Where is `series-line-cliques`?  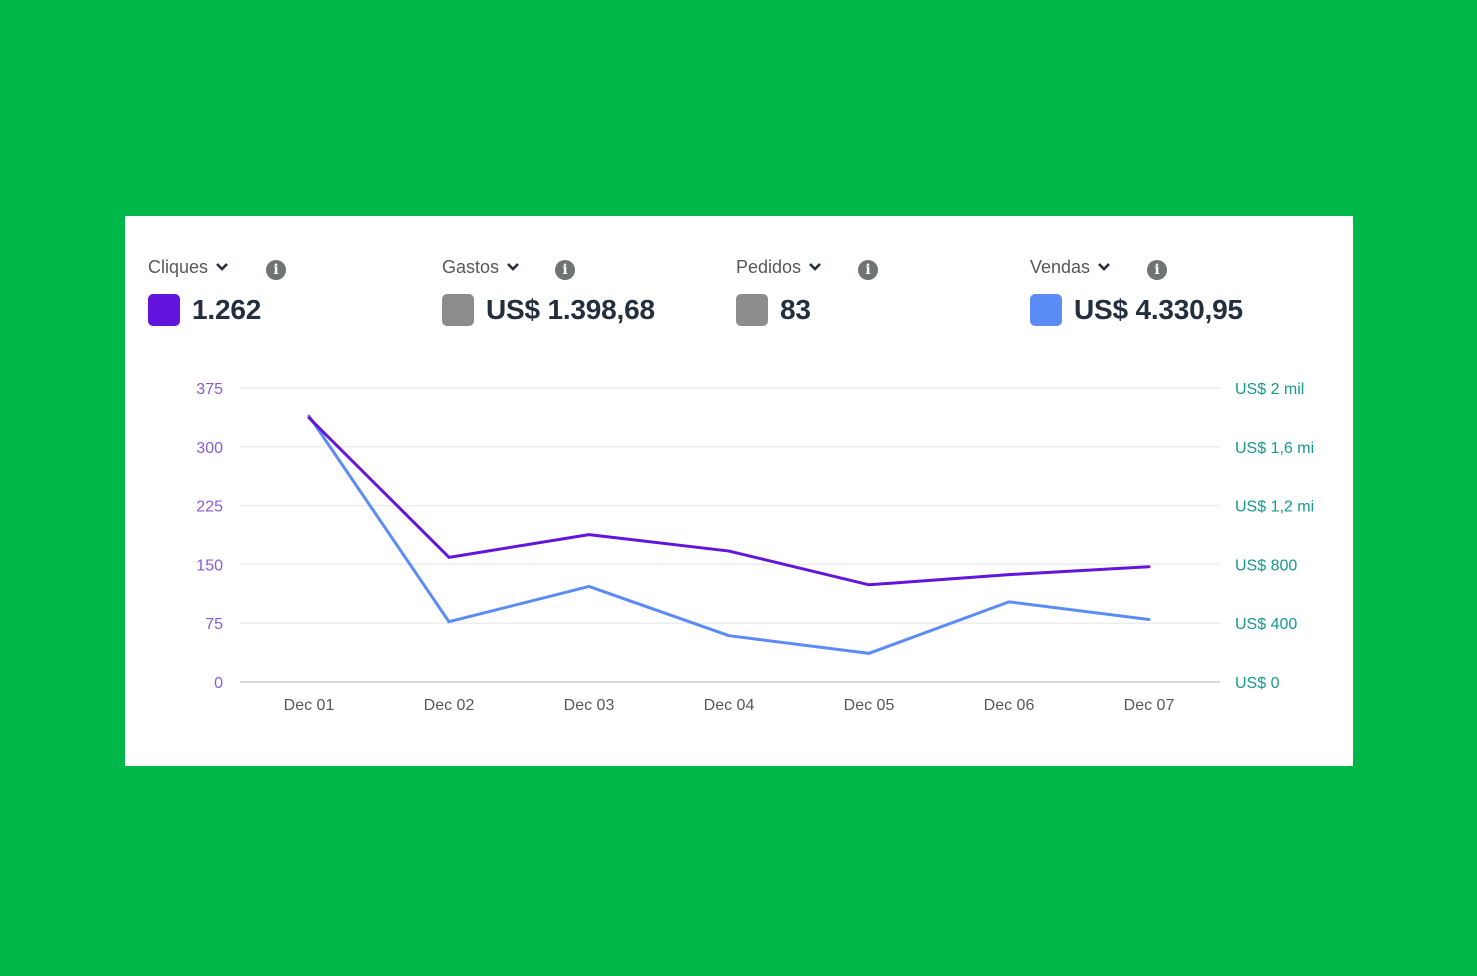
series-line-cliques is located at coordinates (729, 501).